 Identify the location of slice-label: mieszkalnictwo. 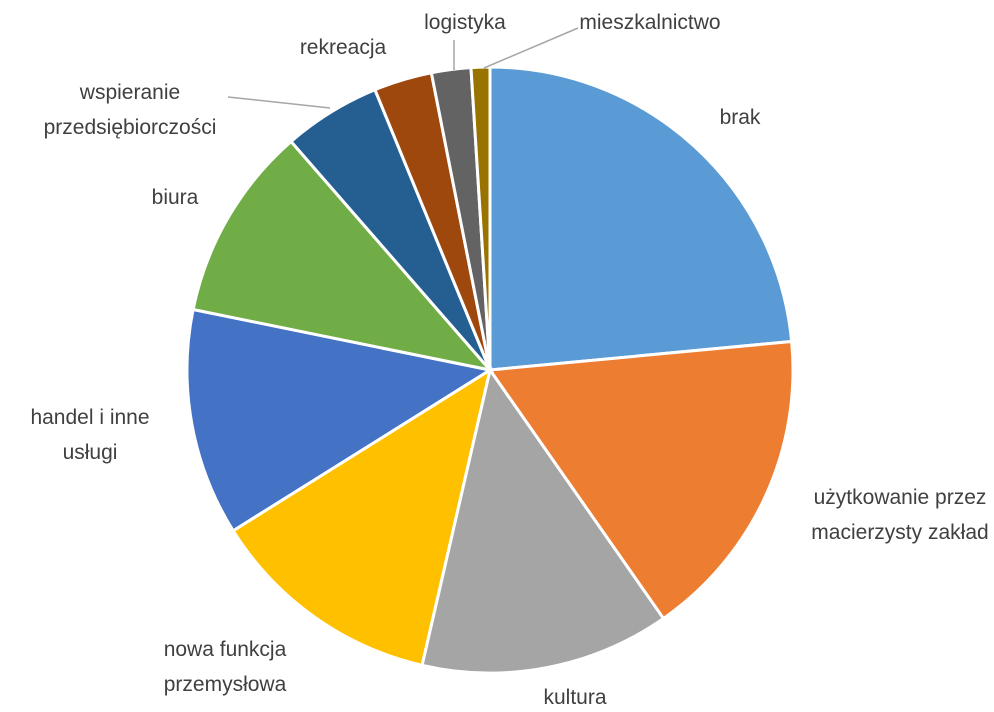
(650, 22).